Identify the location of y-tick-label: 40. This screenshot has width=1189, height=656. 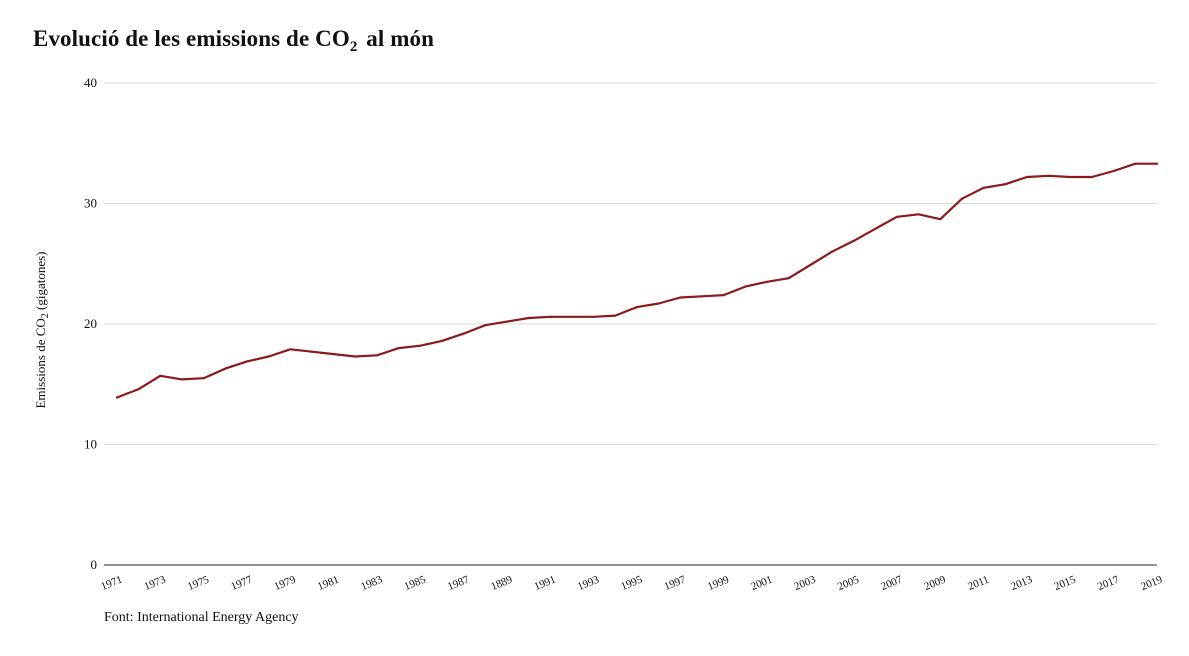
(90, 82).